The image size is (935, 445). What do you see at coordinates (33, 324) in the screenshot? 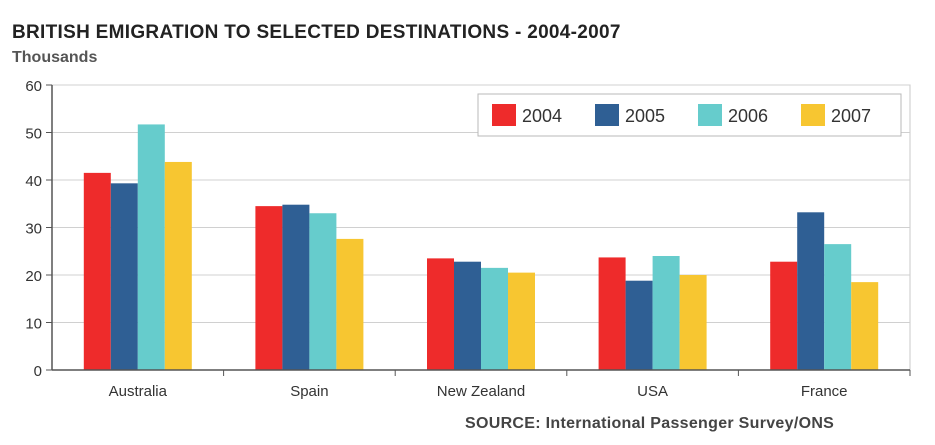
I see `y-tick-label: 10` at bounding box center [33, 324].